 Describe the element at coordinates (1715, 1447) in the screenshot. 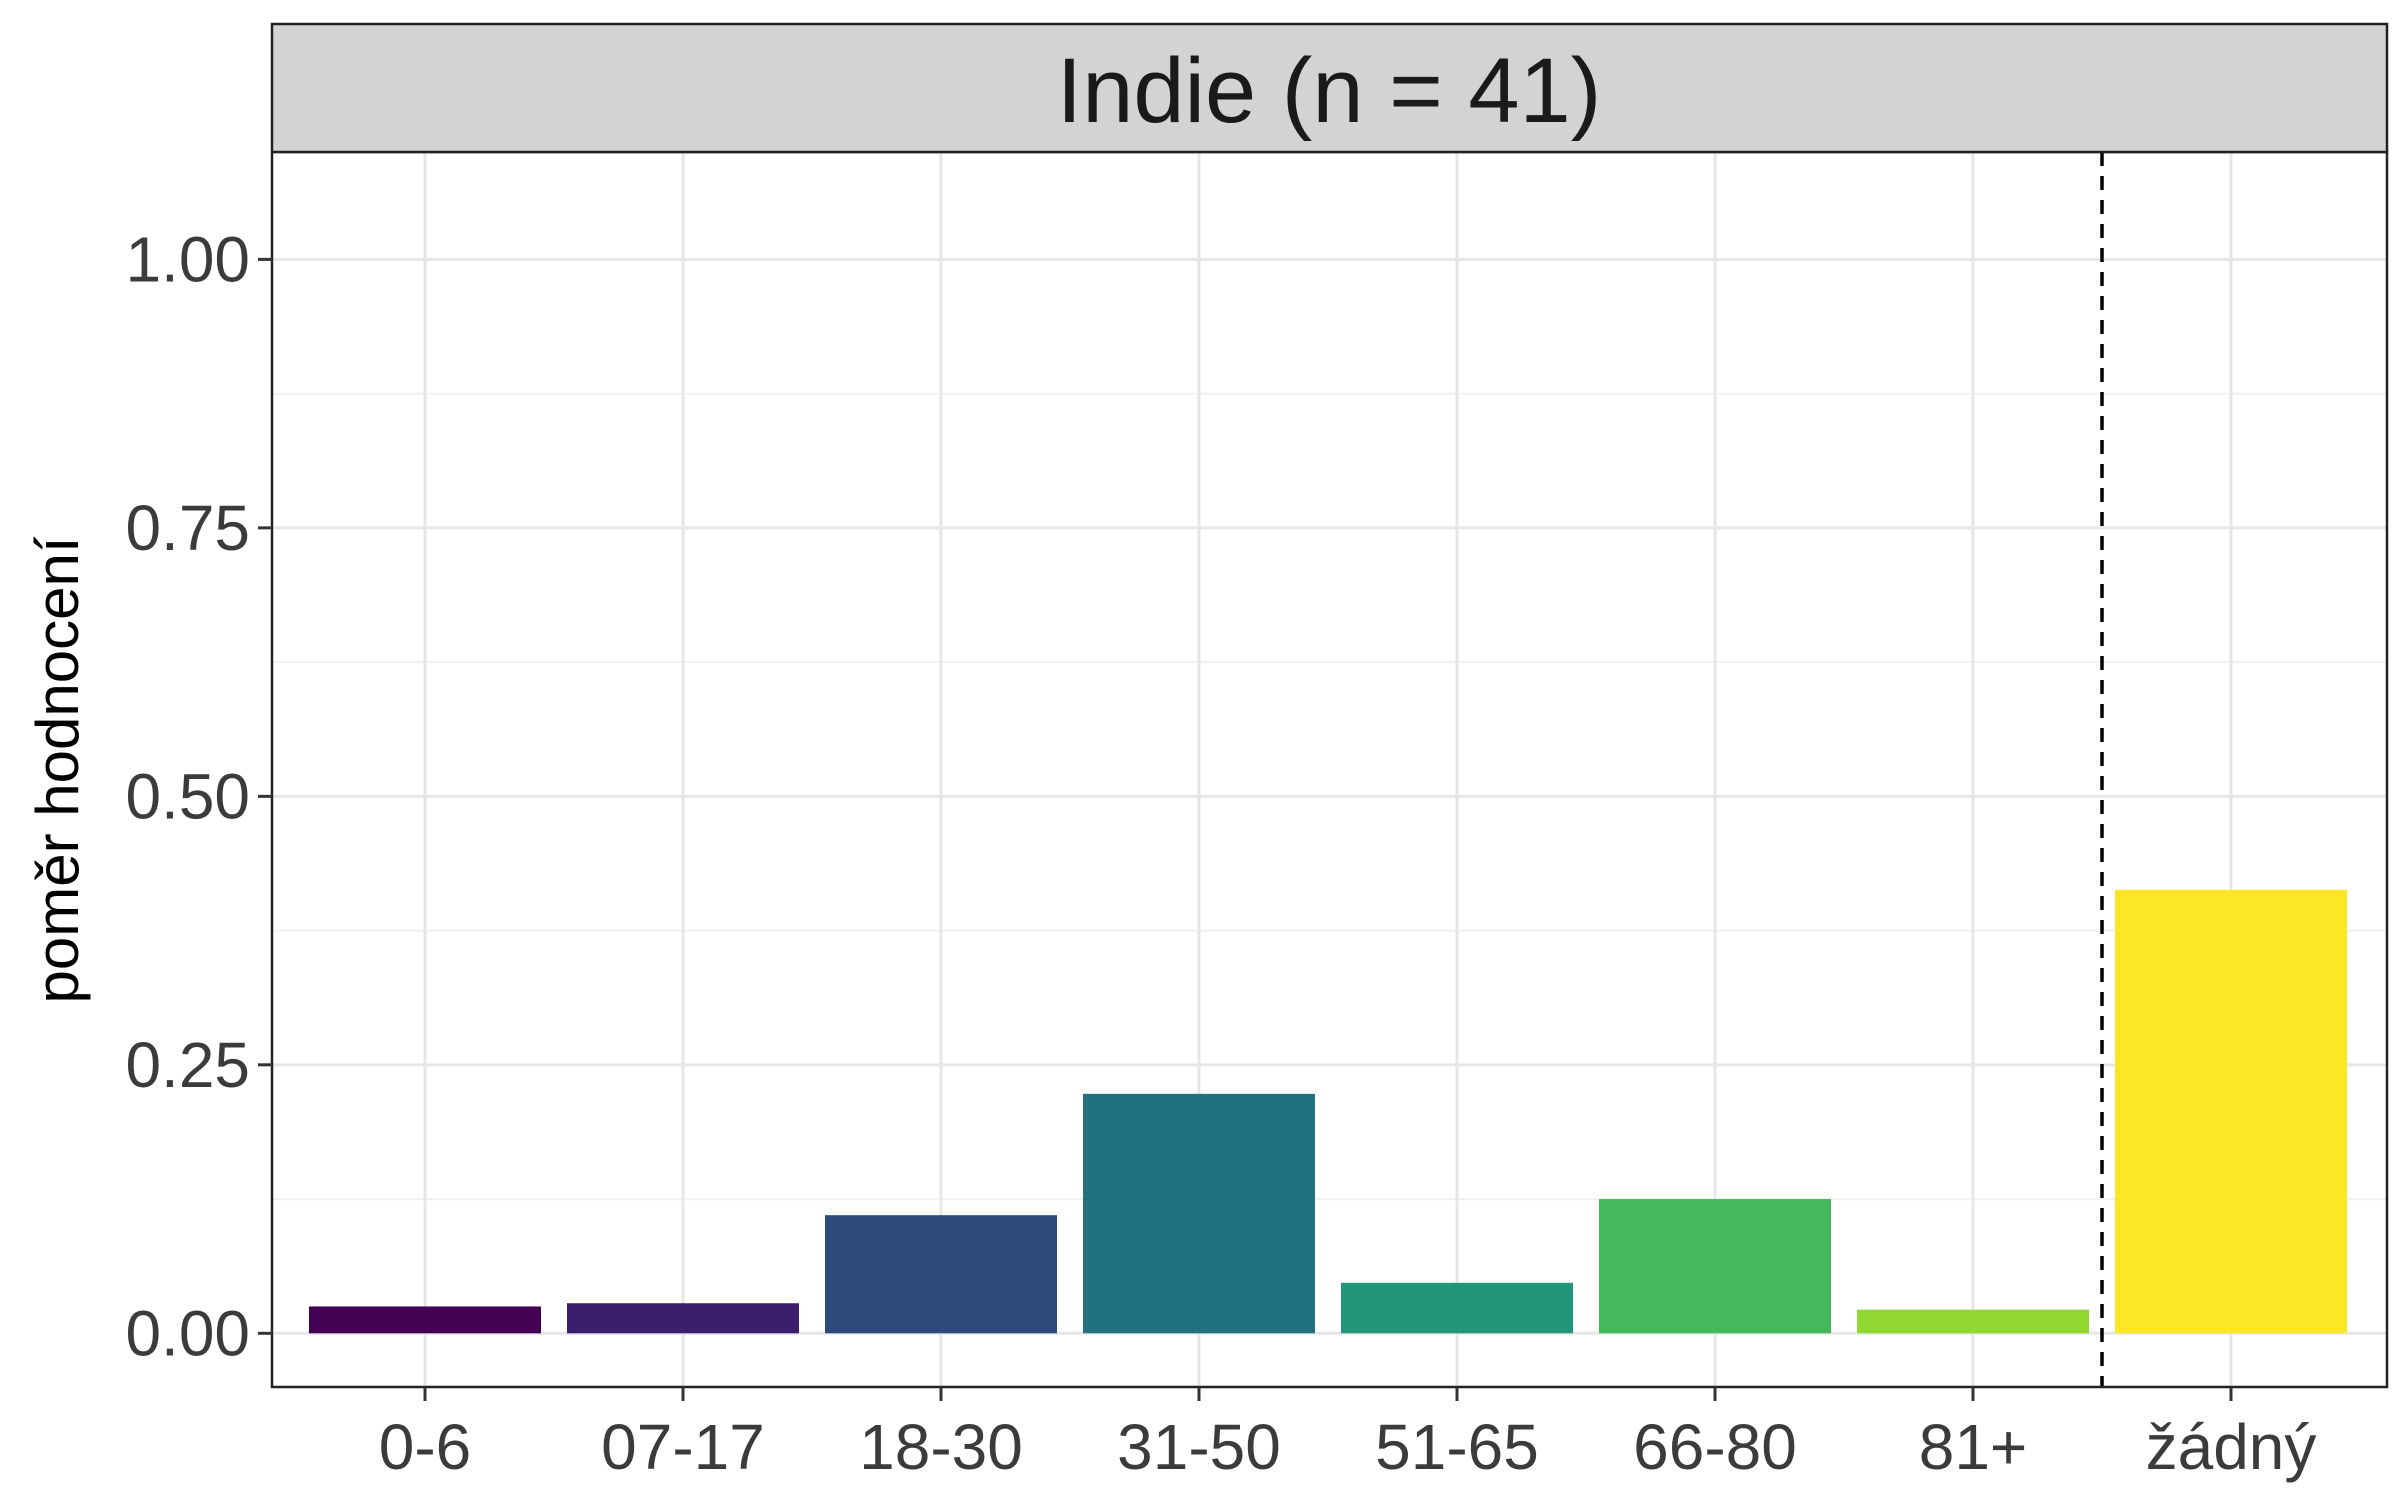

I see `x-tick-label: 66-80` at that location.